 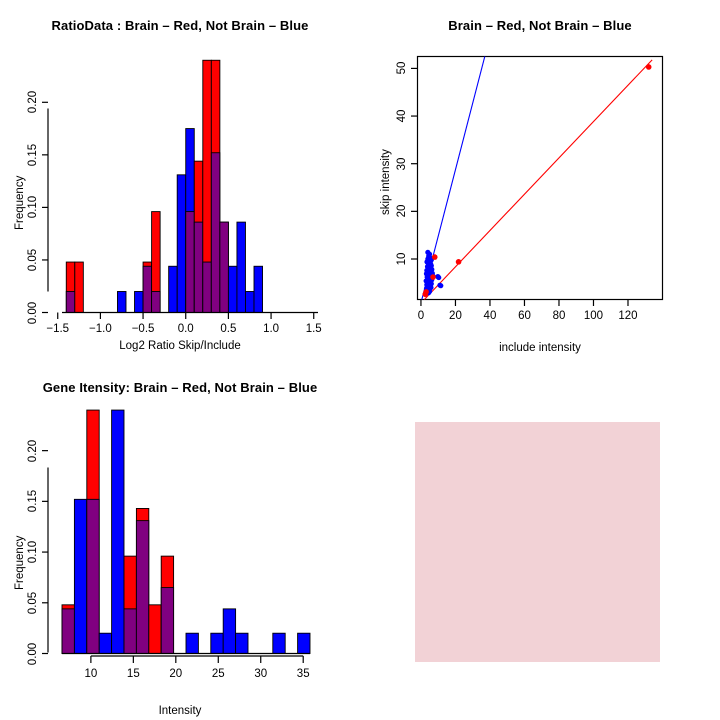 What do you see at coordinates (20, 562) in the screenshot?
I see `gene-y-axis-label: Frequency` at bounding box center [20, 562].